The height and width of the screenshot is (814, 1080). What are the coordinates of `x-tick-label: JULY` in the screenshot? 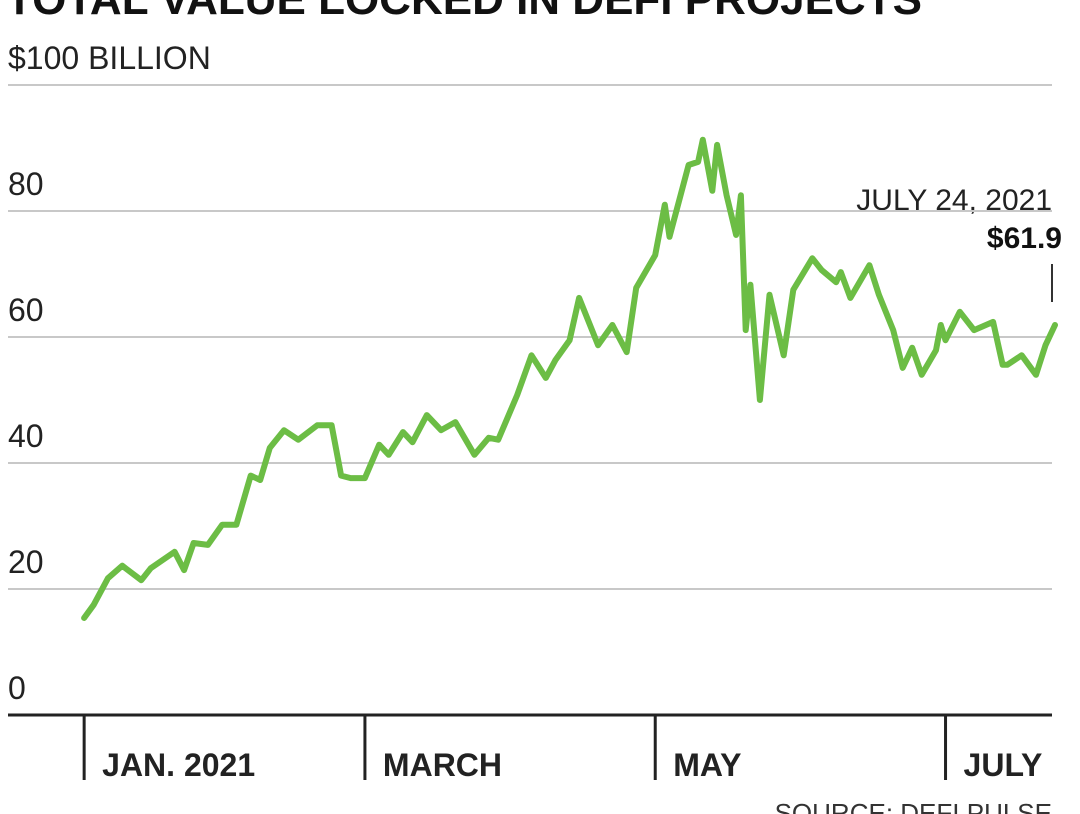 It's located at (1003, 765).